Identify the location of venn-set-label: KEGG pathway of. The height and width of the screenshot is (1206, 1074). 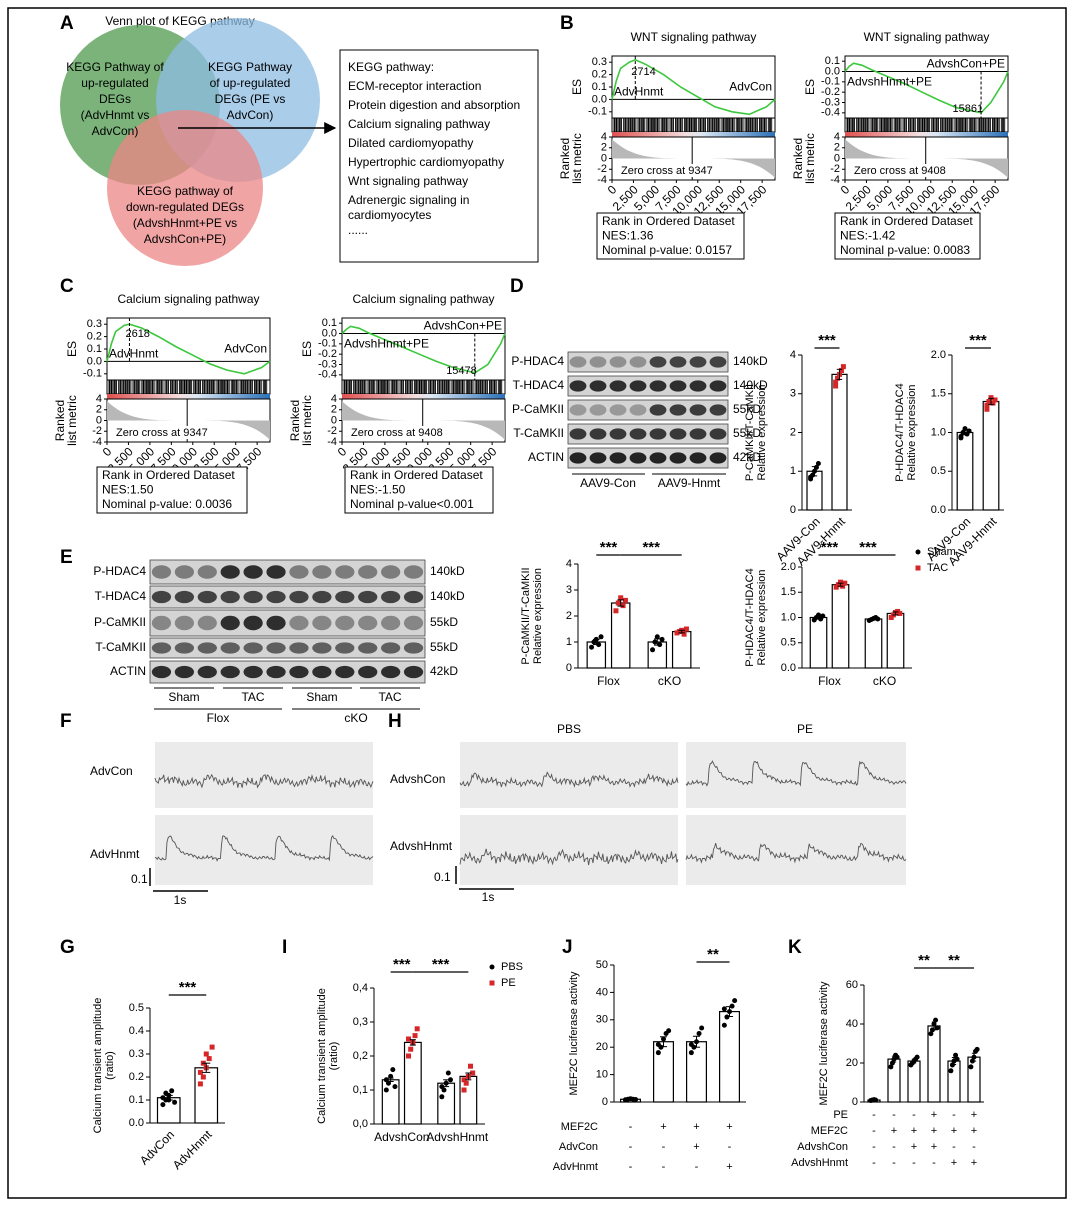
(185, 191).